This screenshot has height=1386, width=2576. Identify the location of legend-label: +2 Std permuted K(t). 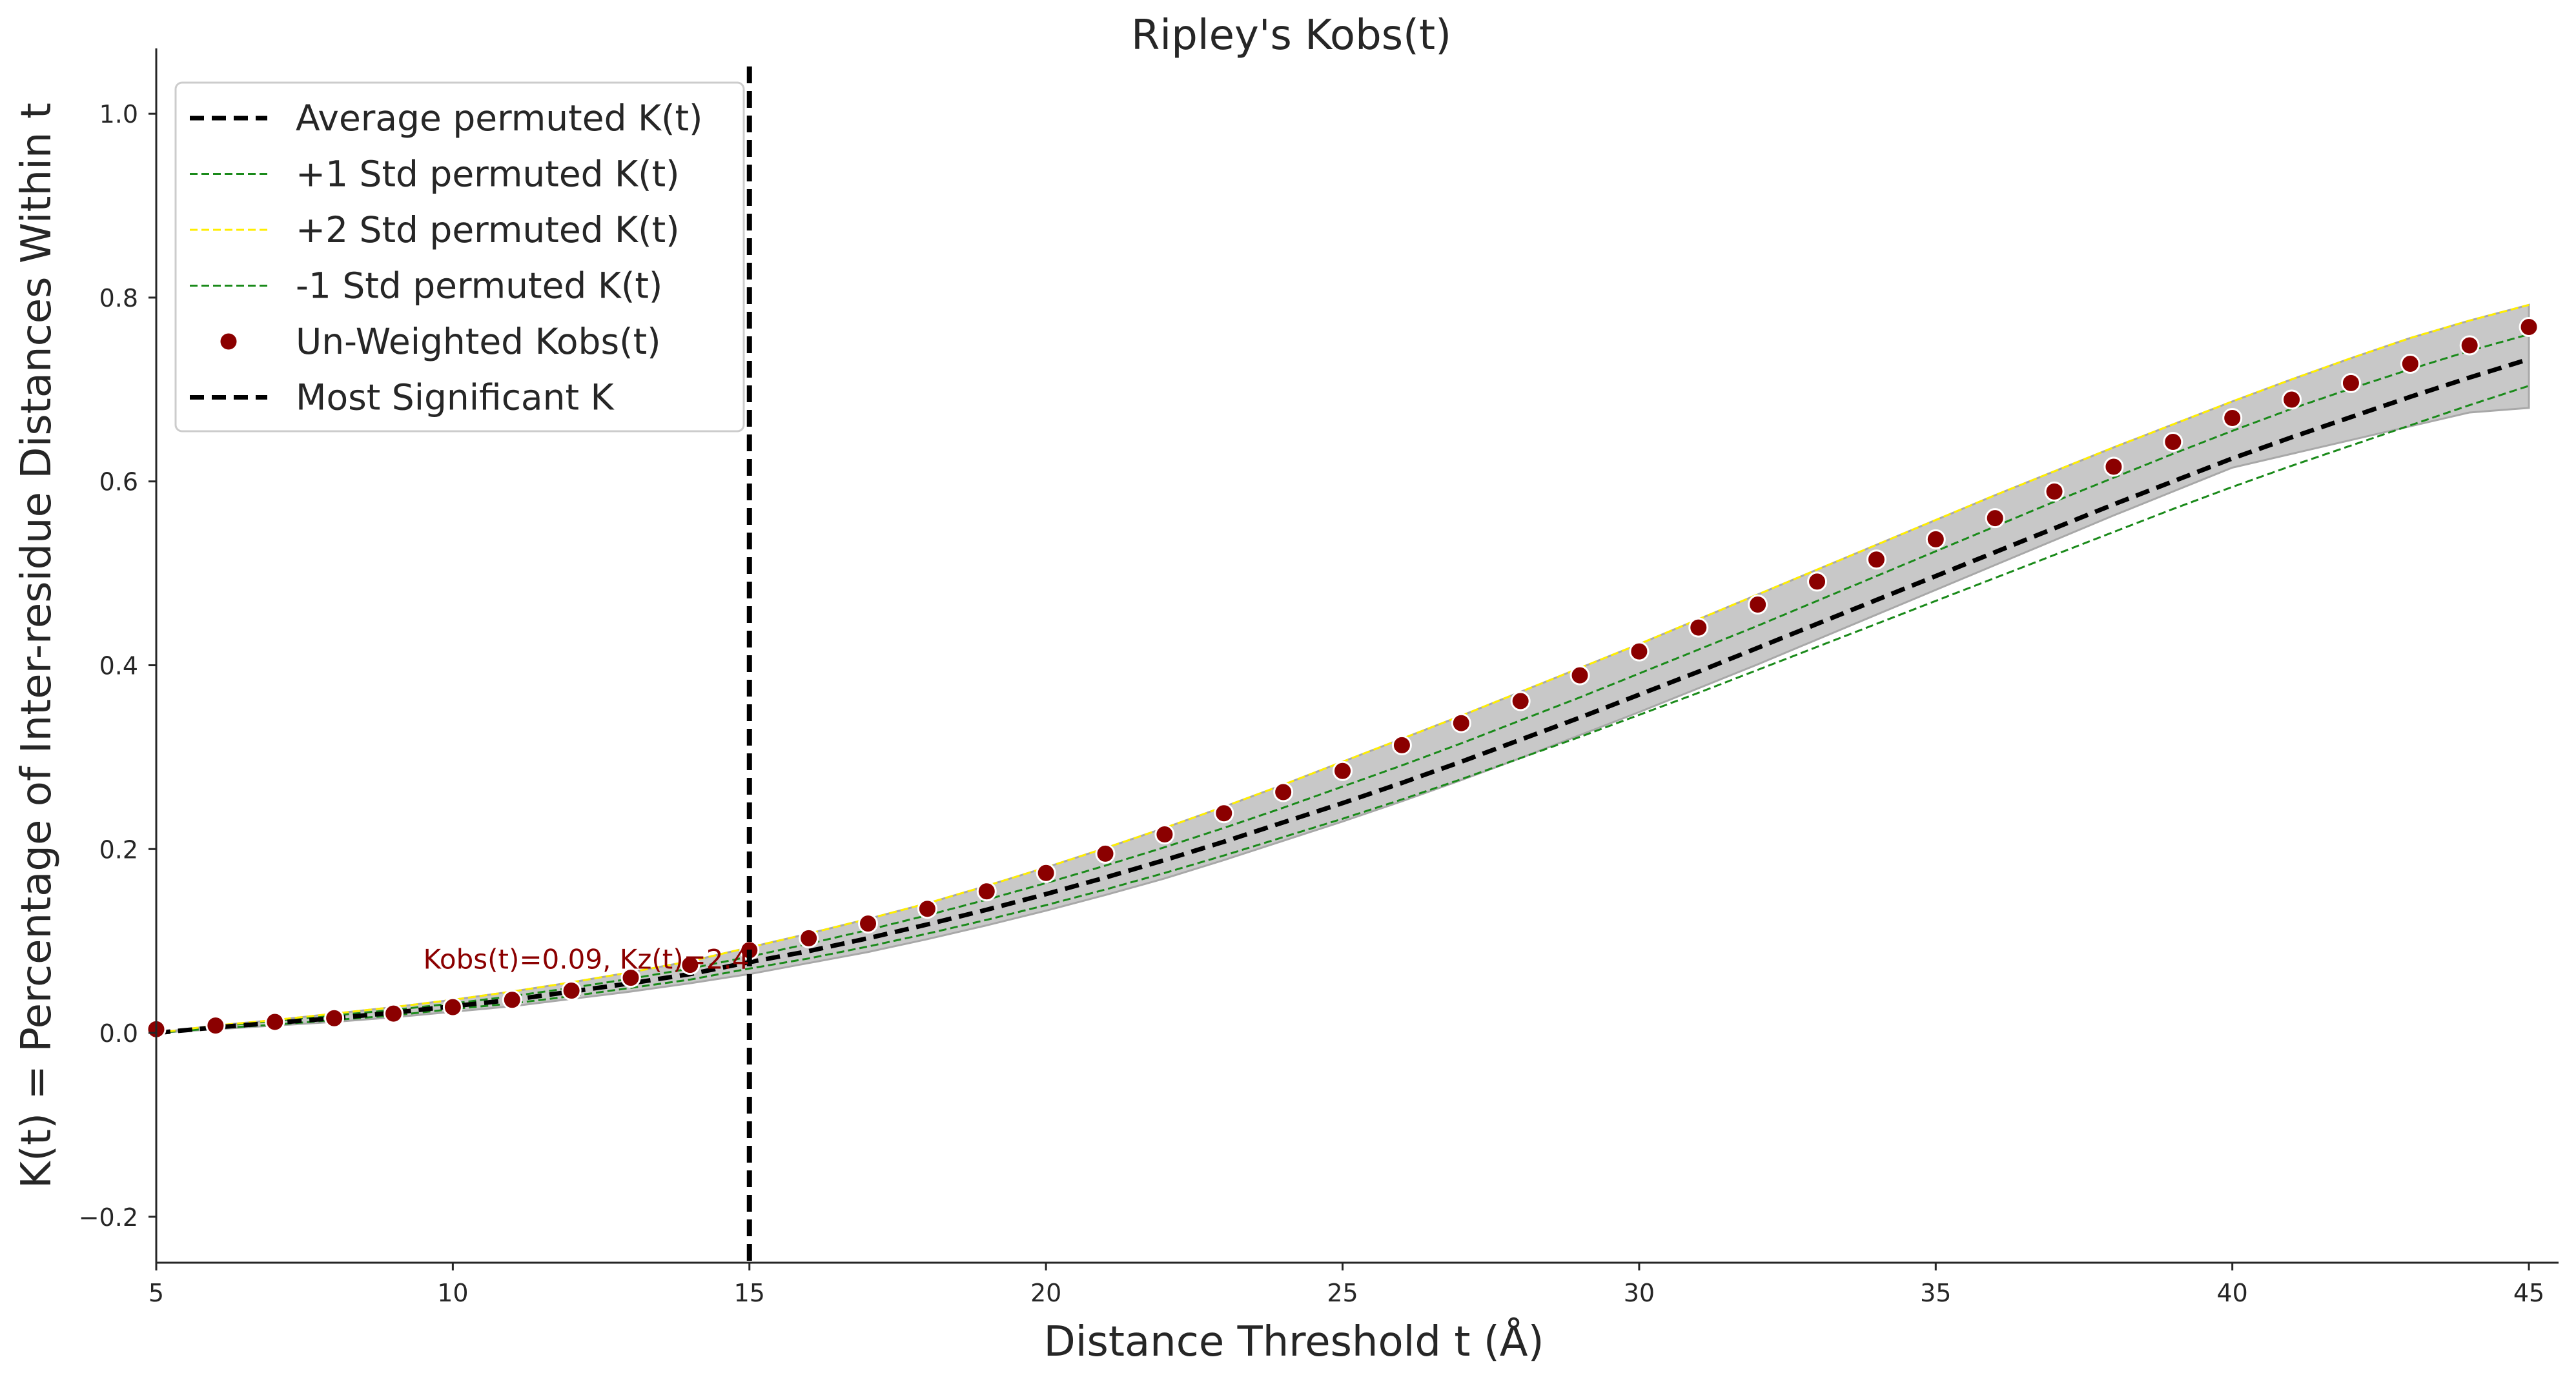
(488, 229).